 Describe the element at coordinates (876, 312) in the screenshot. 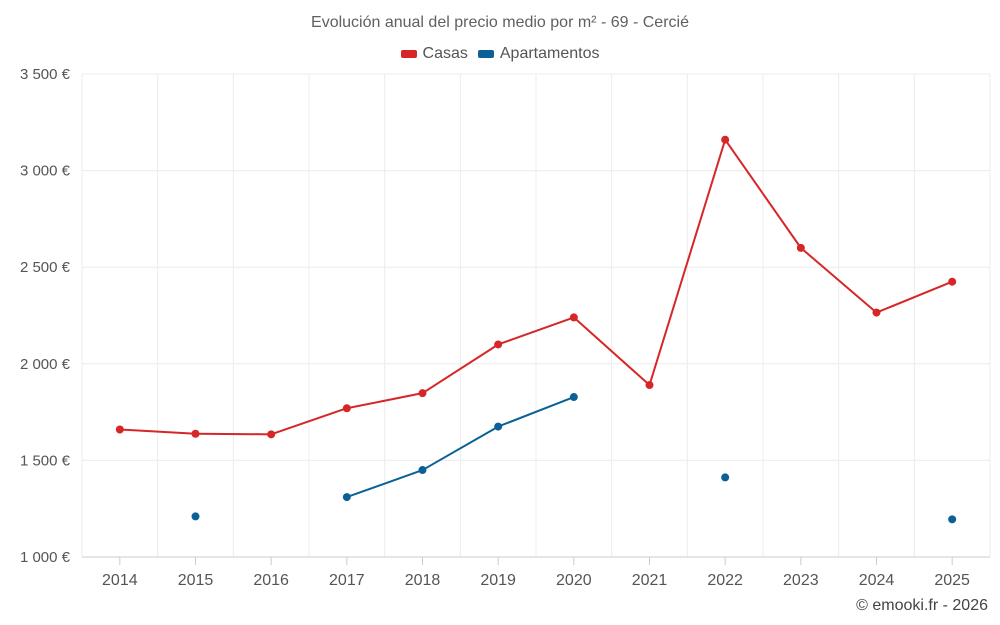

I see `data-point-casas-2024` at that location.